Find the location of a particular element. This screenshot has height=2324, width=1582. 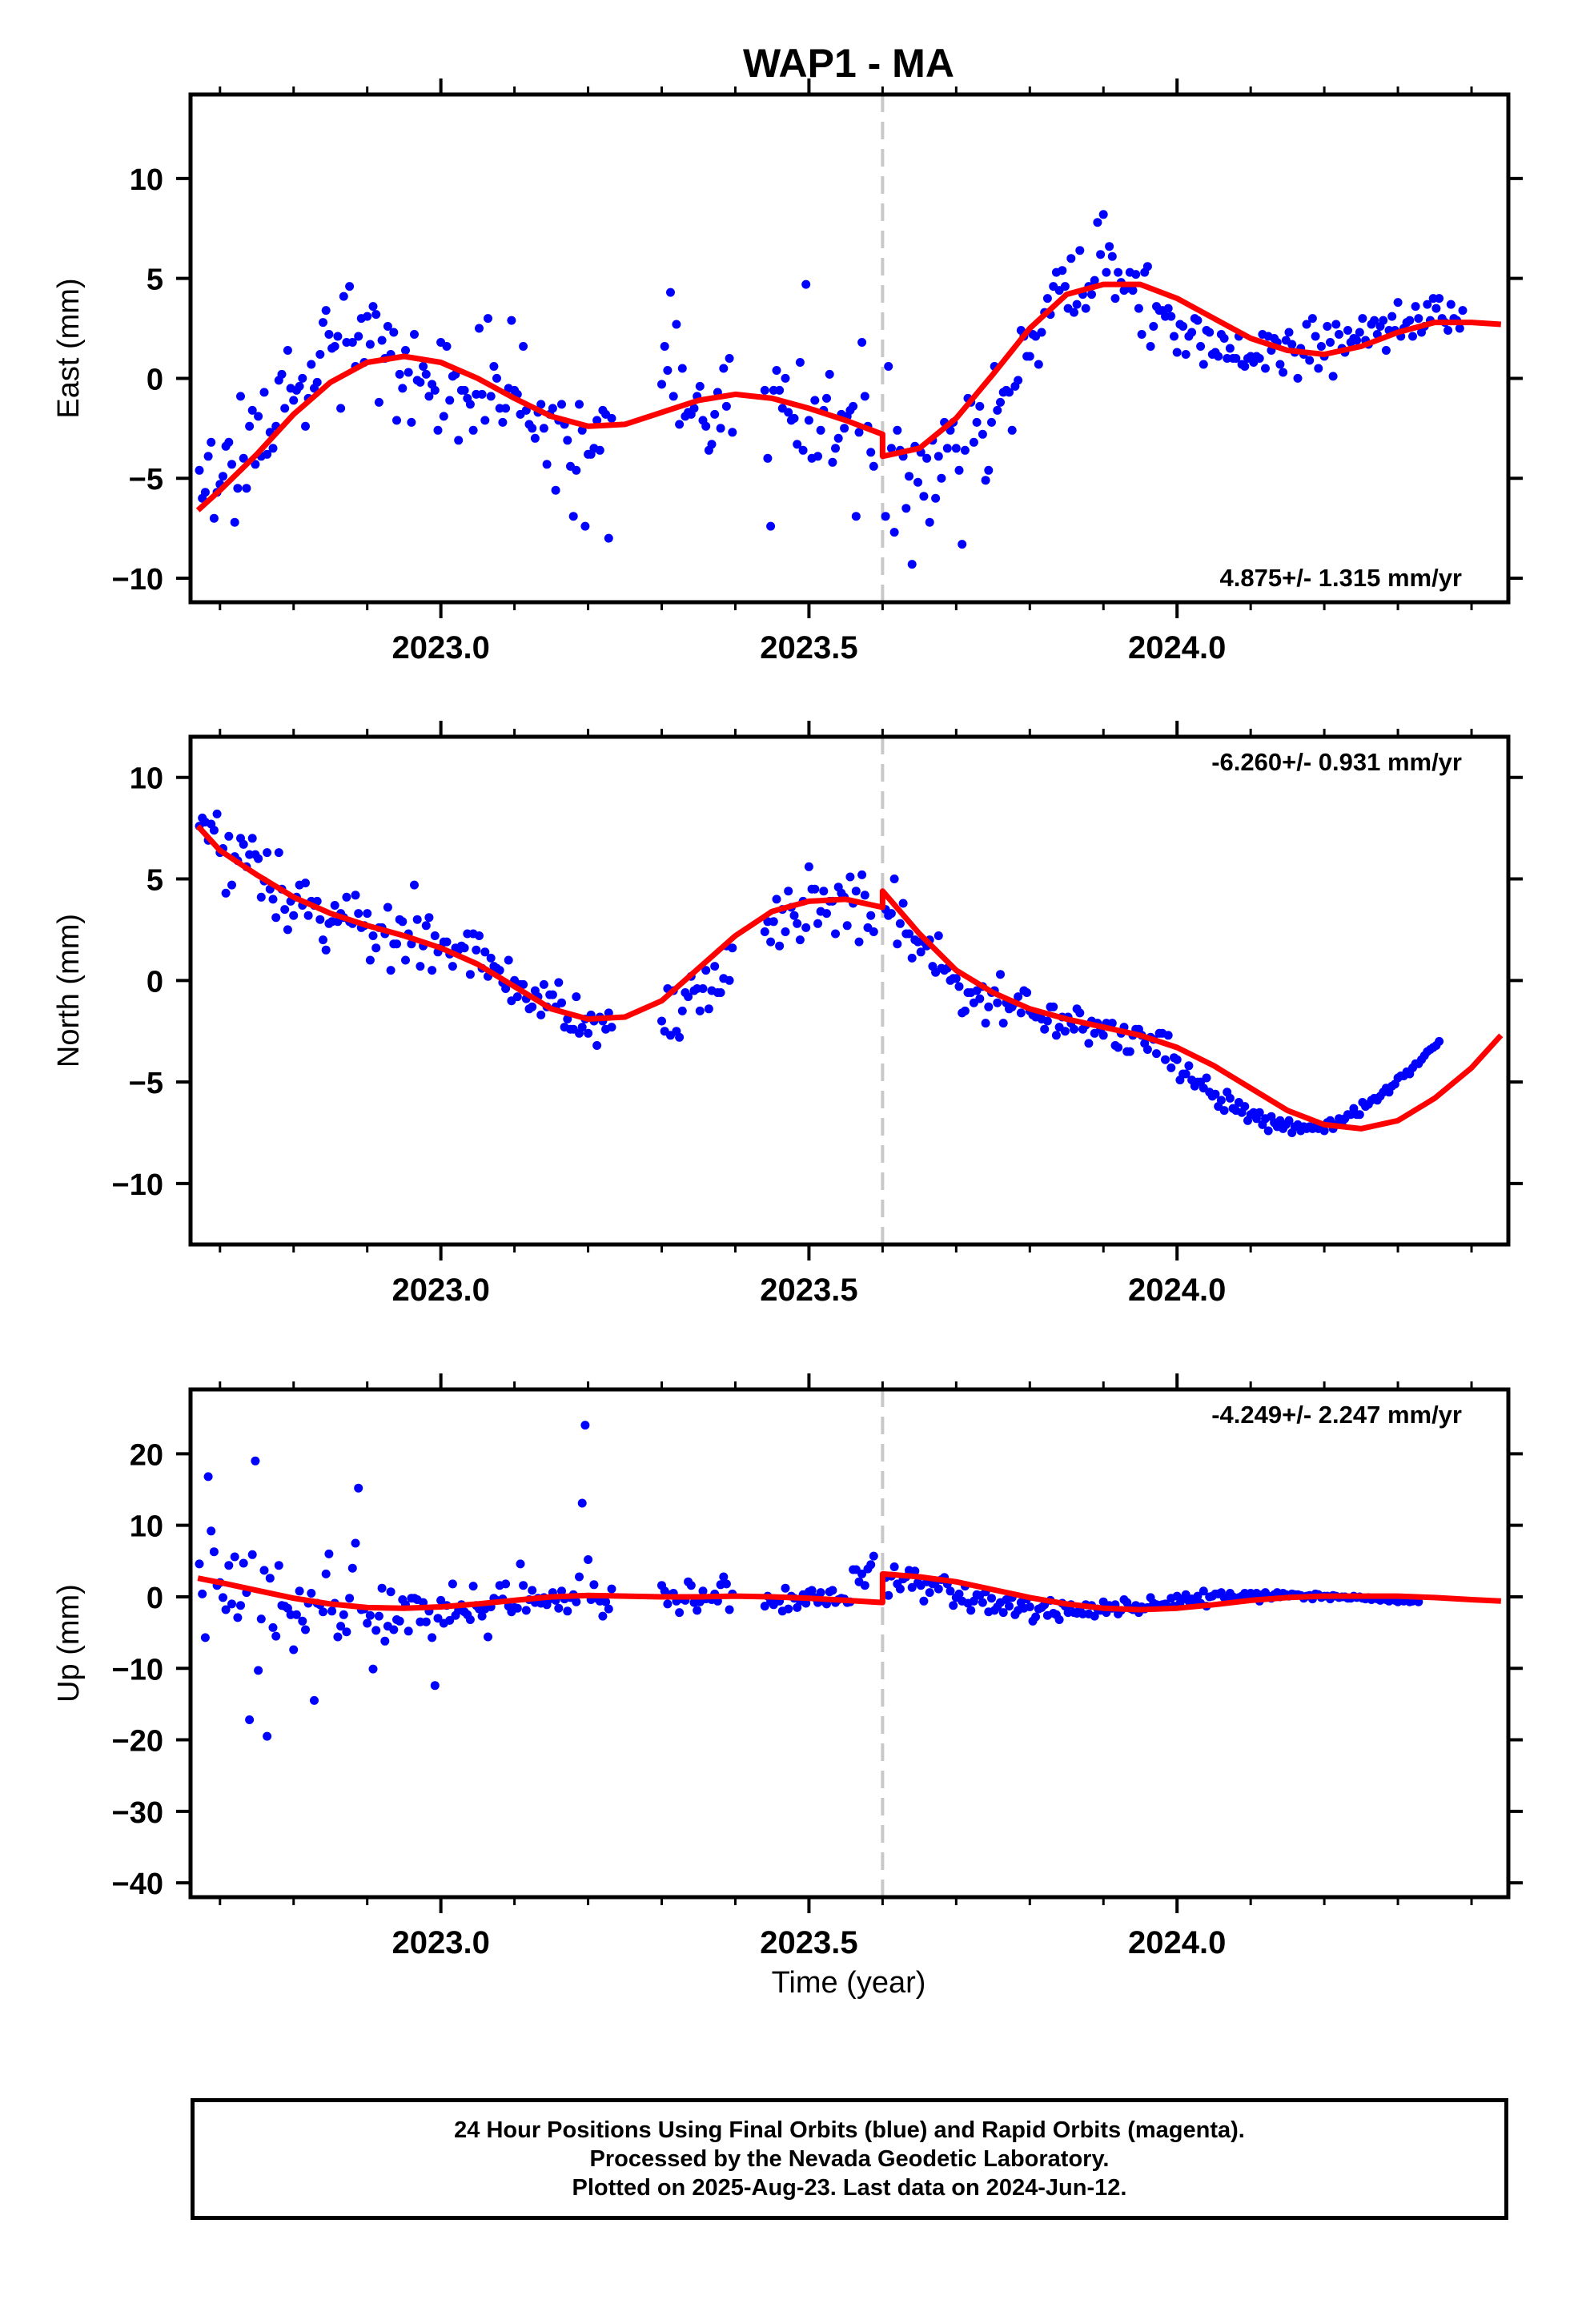

rate-label: 4.875+/- 1.315 mm/yr is located at coordinates (1341, 578).